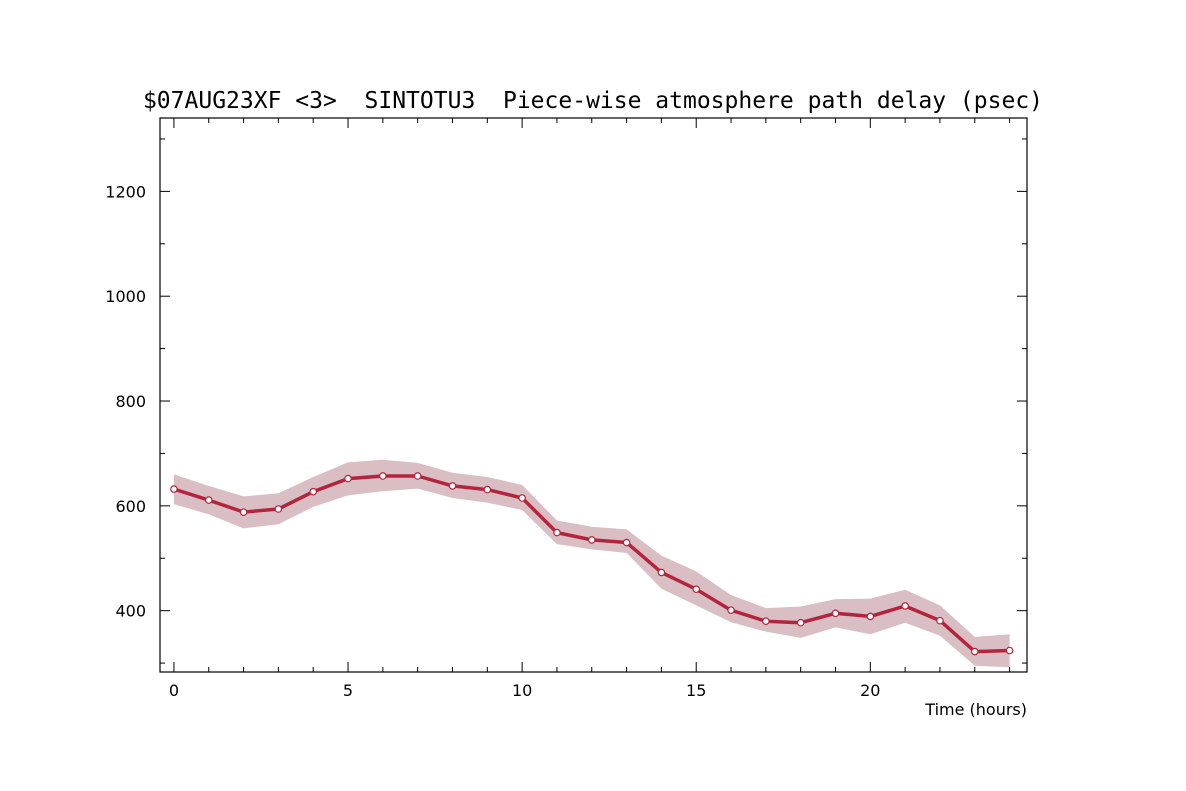 This screenshot has height=791, width=1186. What do you see at coordinates (125, 191) in the screenshot?
I see `y-tick-label: 1200` at bounding box center [125, 191].